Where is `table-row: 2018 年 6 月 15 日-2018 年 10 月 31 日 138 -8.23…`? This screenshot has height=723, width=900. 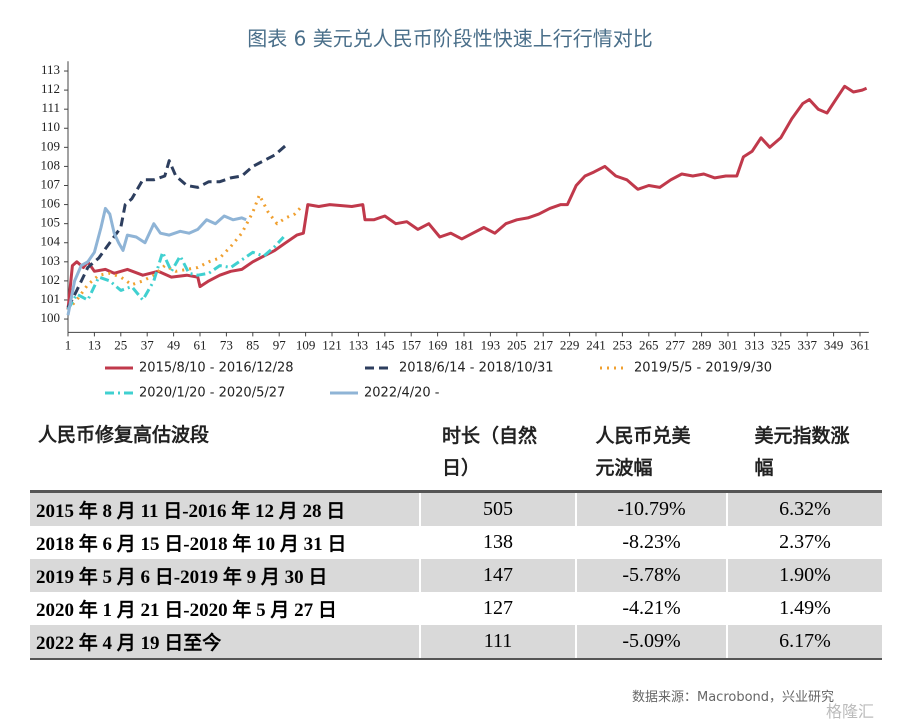 table-row: 2018 年 6 月 15 日-2018 年 10 月 31 日 138 -8.23… is located at coordinates (456, 542).